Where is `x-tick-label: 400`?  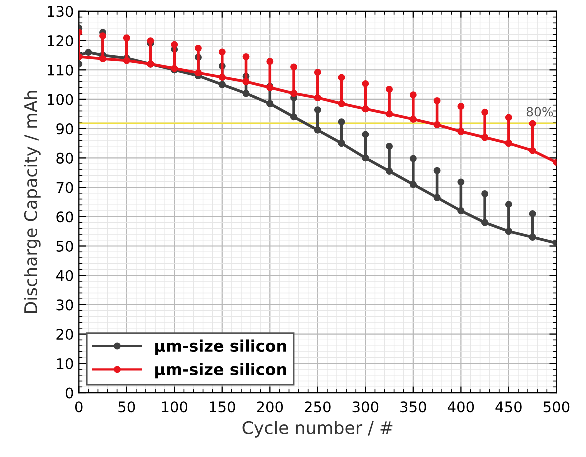 x-tick-label: 400 is located at coordinates (461, 407).